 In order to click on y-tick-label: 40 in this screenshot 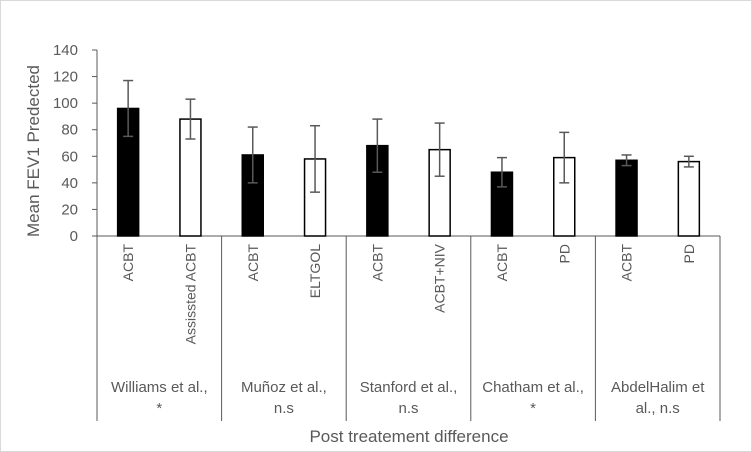, I will do `click(69, 183)`.